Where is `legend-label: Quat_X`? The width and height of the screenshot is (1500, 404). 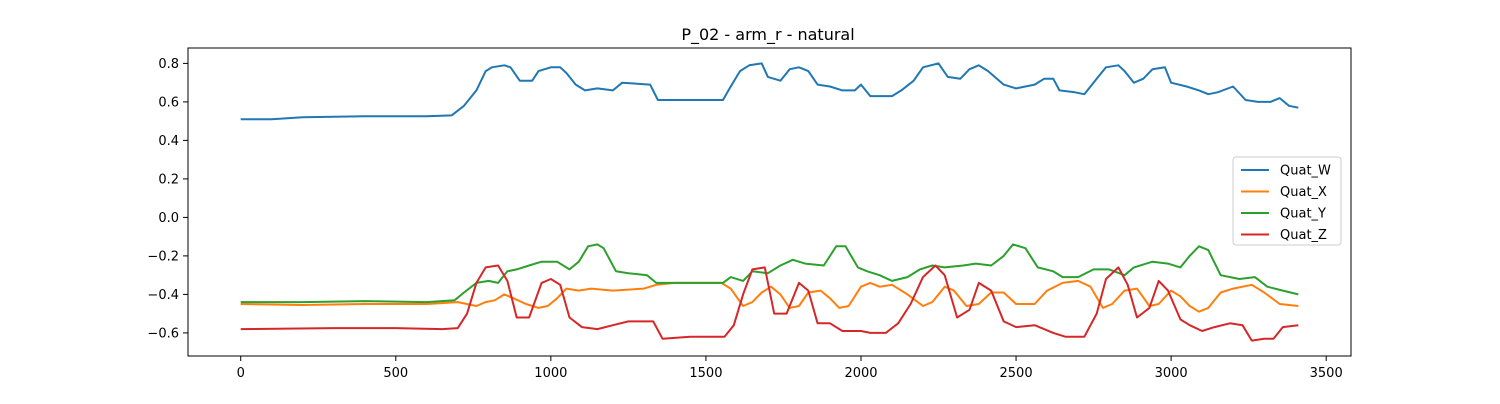
legend-label: Quat_X is located at coordinates (1303, 192).